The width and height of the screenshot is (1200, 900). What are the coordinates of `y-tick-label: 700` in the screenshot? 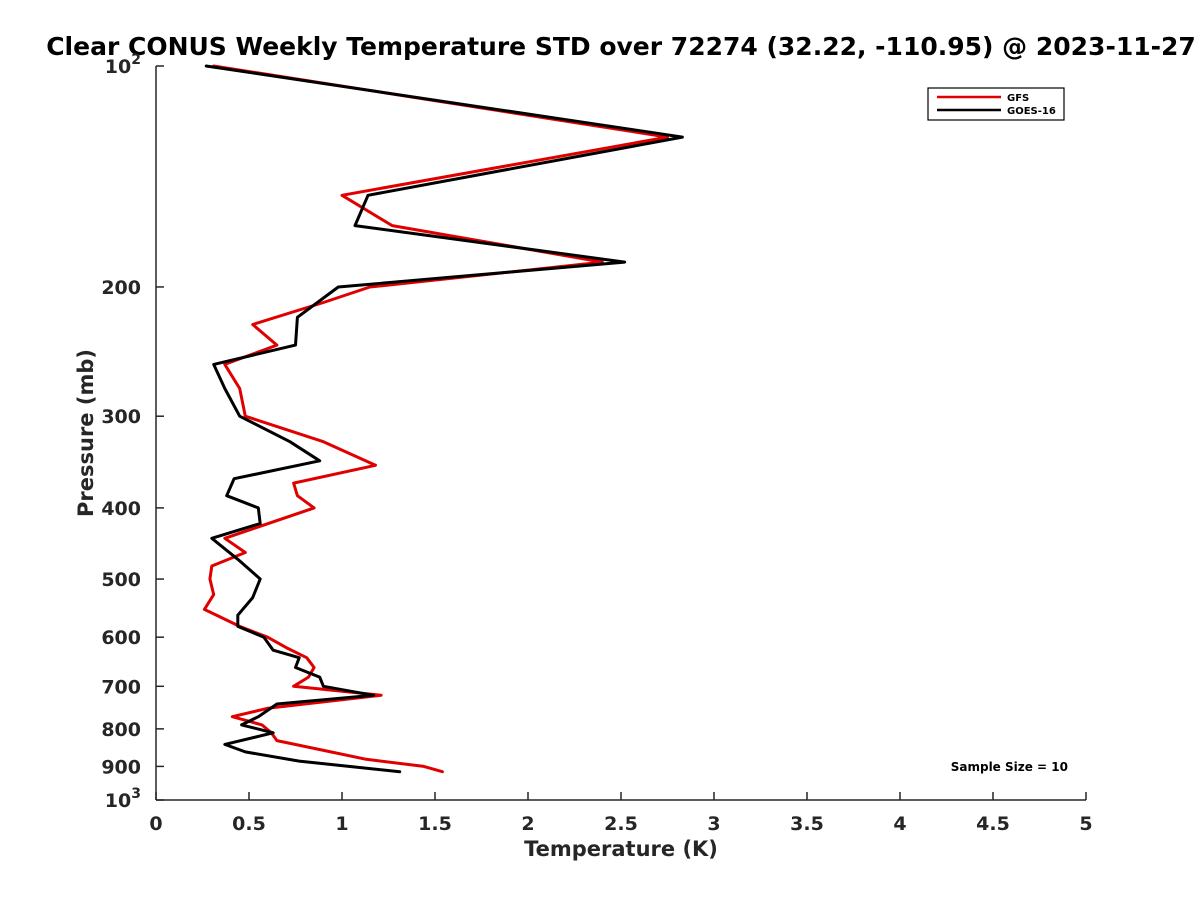 It's located at (121, 687).